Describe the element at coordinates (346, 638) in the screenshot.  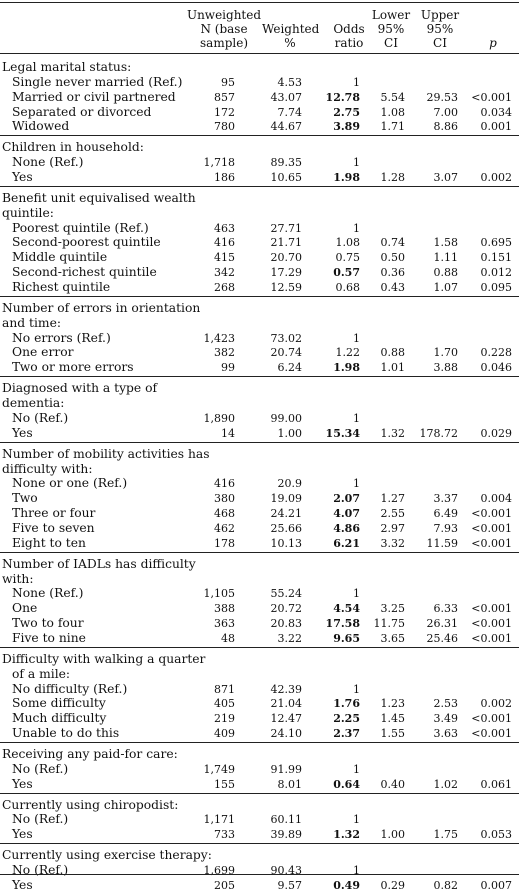
I see `cell-odds-ratio: 9.65` at that location.